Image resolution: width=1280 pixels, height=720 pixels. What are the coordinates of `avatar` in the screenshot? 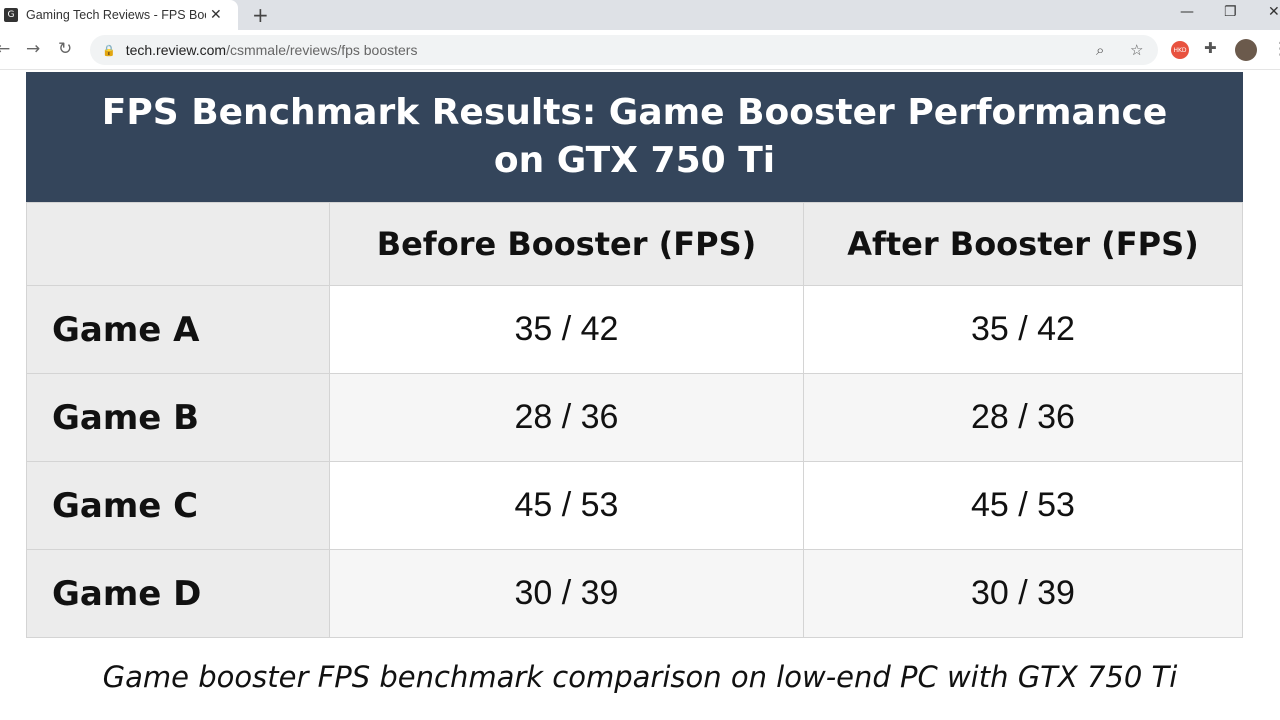 It's located at (1246, 50).